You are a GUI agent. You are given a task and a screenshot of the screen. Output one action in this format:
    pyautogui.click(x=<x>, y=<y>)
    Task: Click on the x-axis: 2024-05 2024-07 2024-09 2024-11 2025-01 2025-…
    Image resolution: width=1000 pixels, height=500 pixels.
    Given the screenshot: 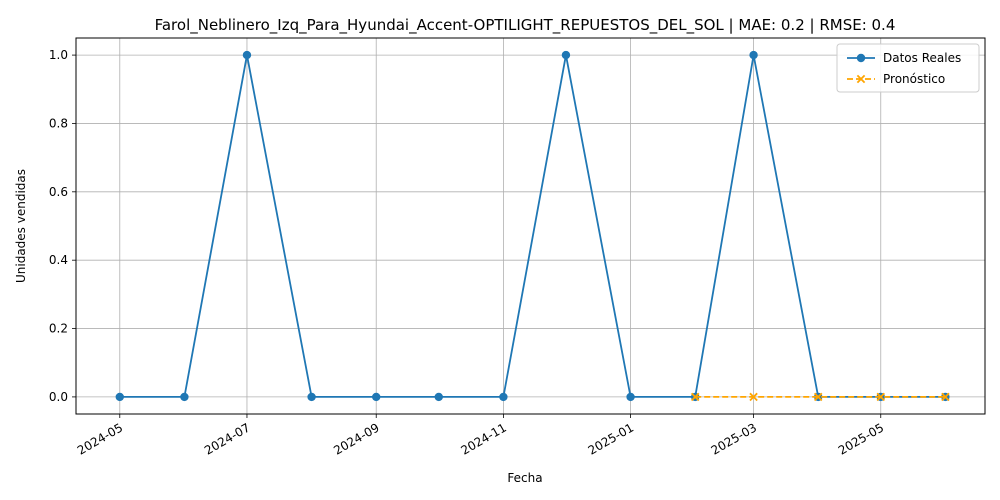 What is the action you would take?
    pyautogui.click(x=480, y=436)
    